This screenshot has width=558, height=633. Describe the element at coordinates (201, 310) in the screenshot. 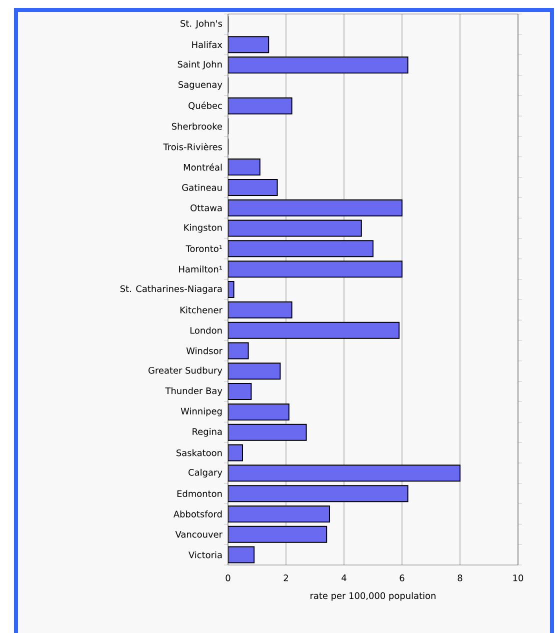

I see `y-tick-label: Kitchener` at that location.